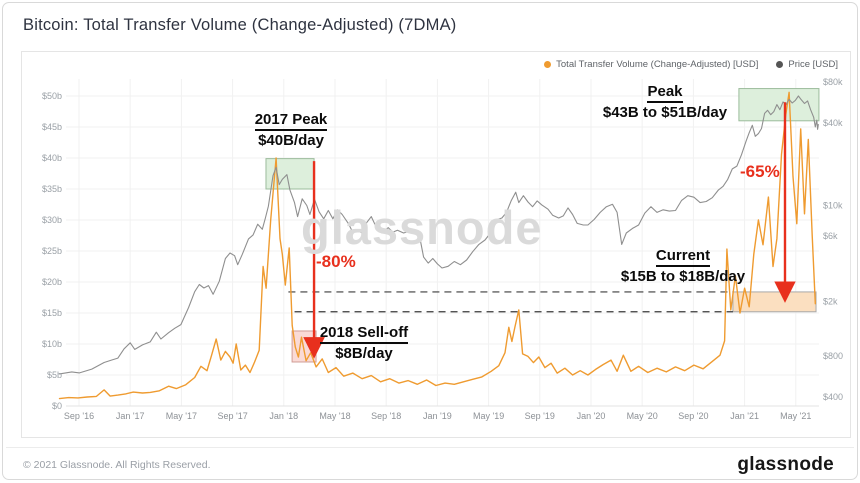 This screenshot has height=483, width=860. I want to click on annotation-2017-peak: 2017 Peak $40B/day, so click(291, 130).